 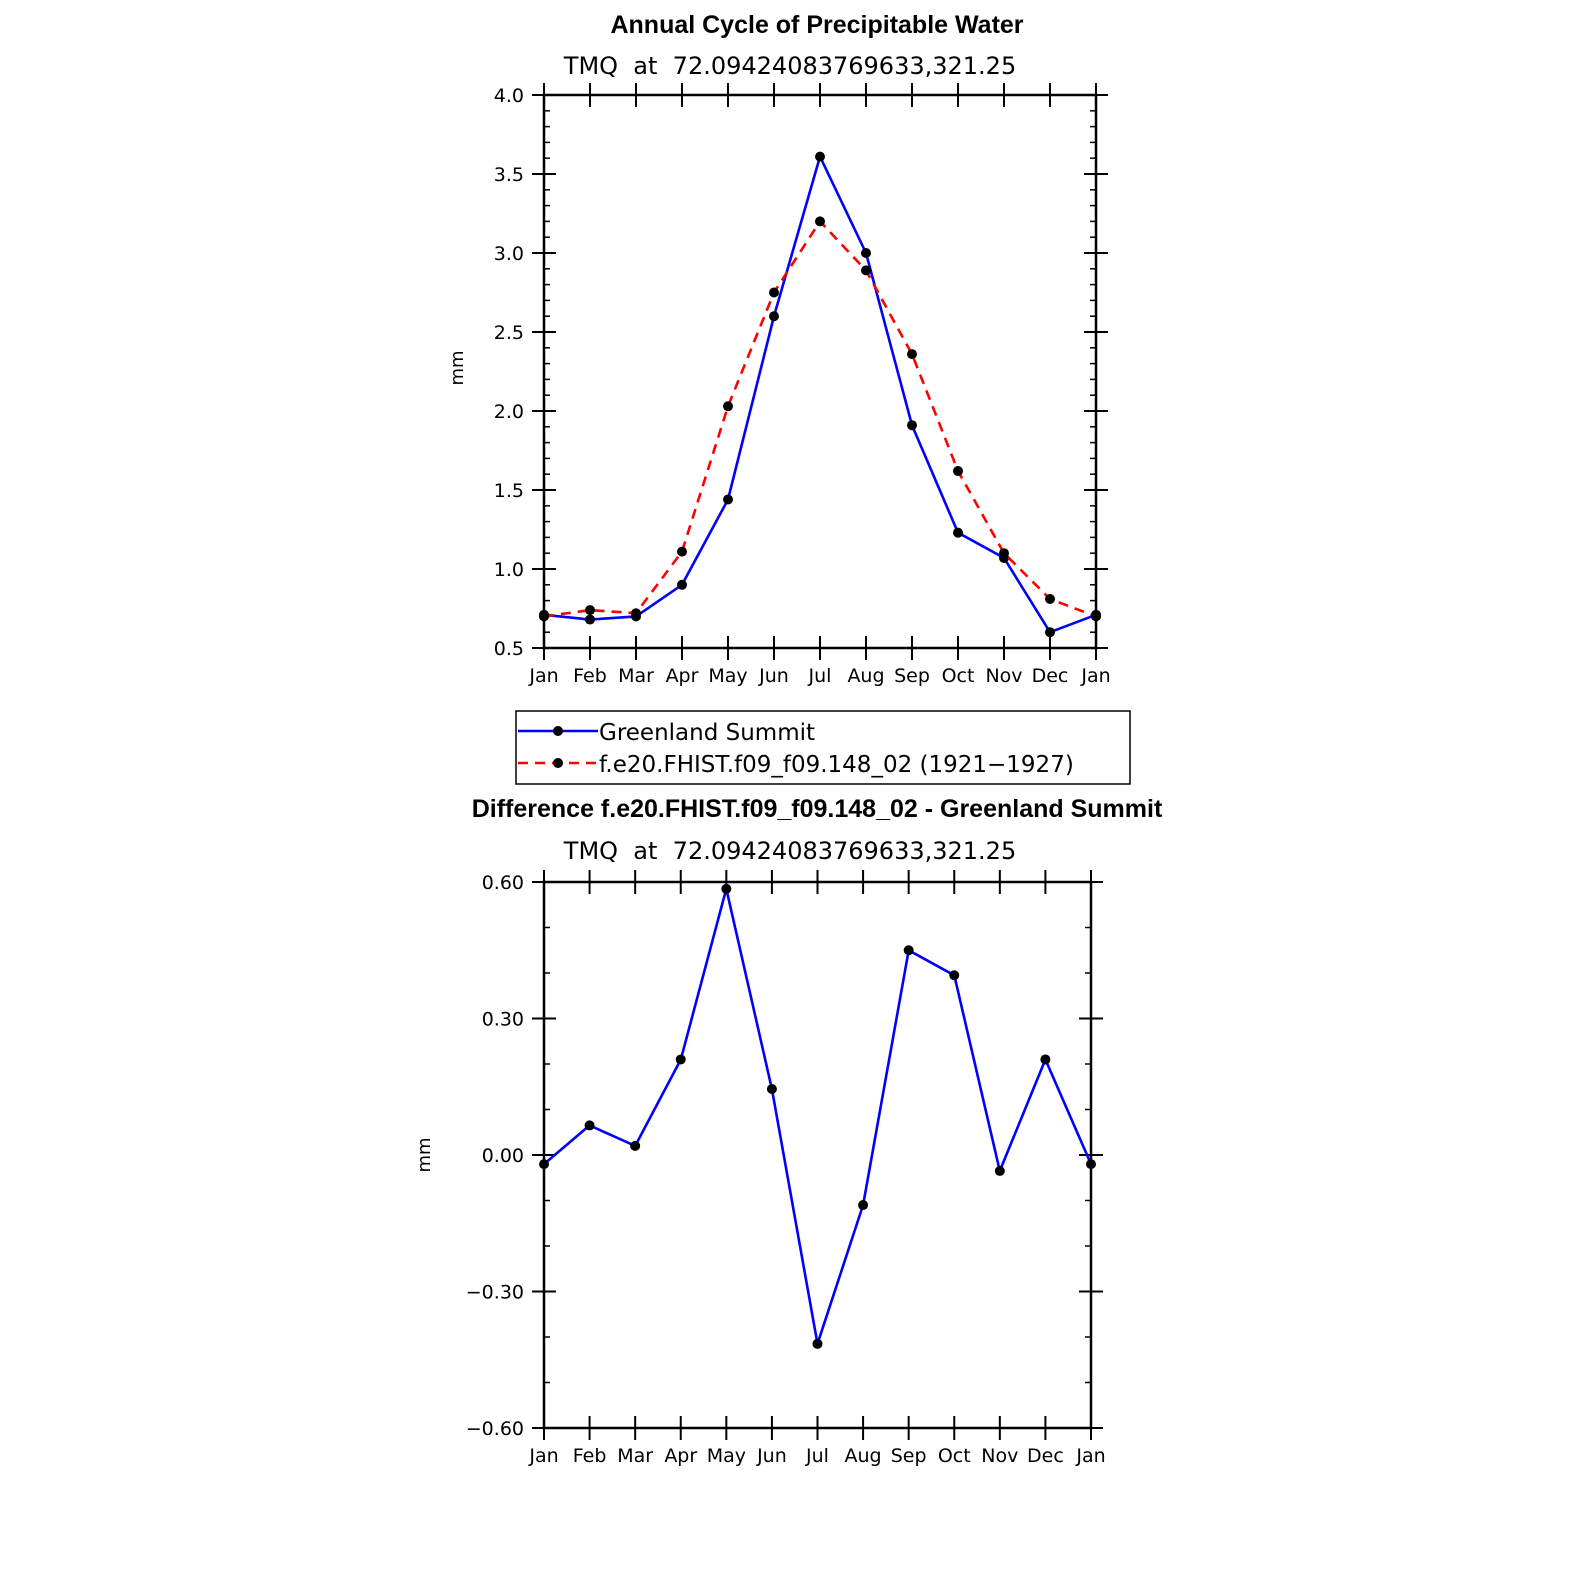 I want to click on legend-entry-model: f.e20.FHIST.f09_f09.148_02 (1921−1927), so click(x=796, y=765).